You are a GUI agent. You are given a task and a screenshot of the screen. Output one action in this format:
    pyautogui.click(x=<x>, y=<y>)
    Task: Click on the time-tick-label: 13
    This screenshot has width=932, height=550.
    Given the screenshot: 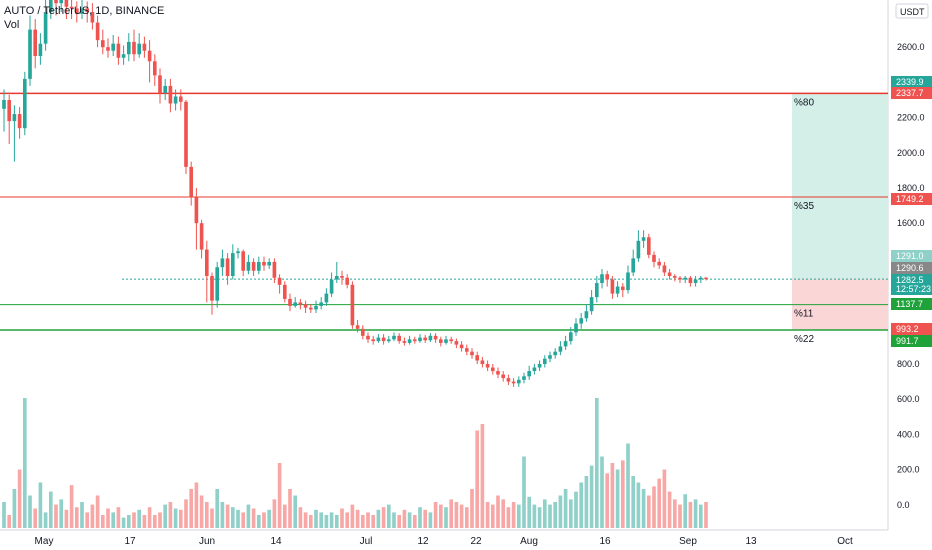 What is the action you would take?
    pyautogui.click(x=751, y=541)
    